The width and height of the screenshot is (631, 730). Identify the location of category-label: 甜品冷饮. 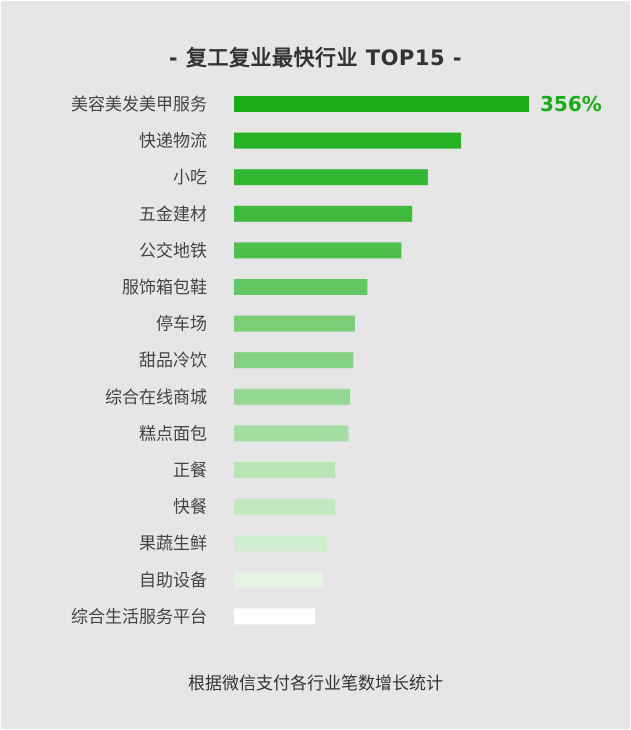
(173, 361).